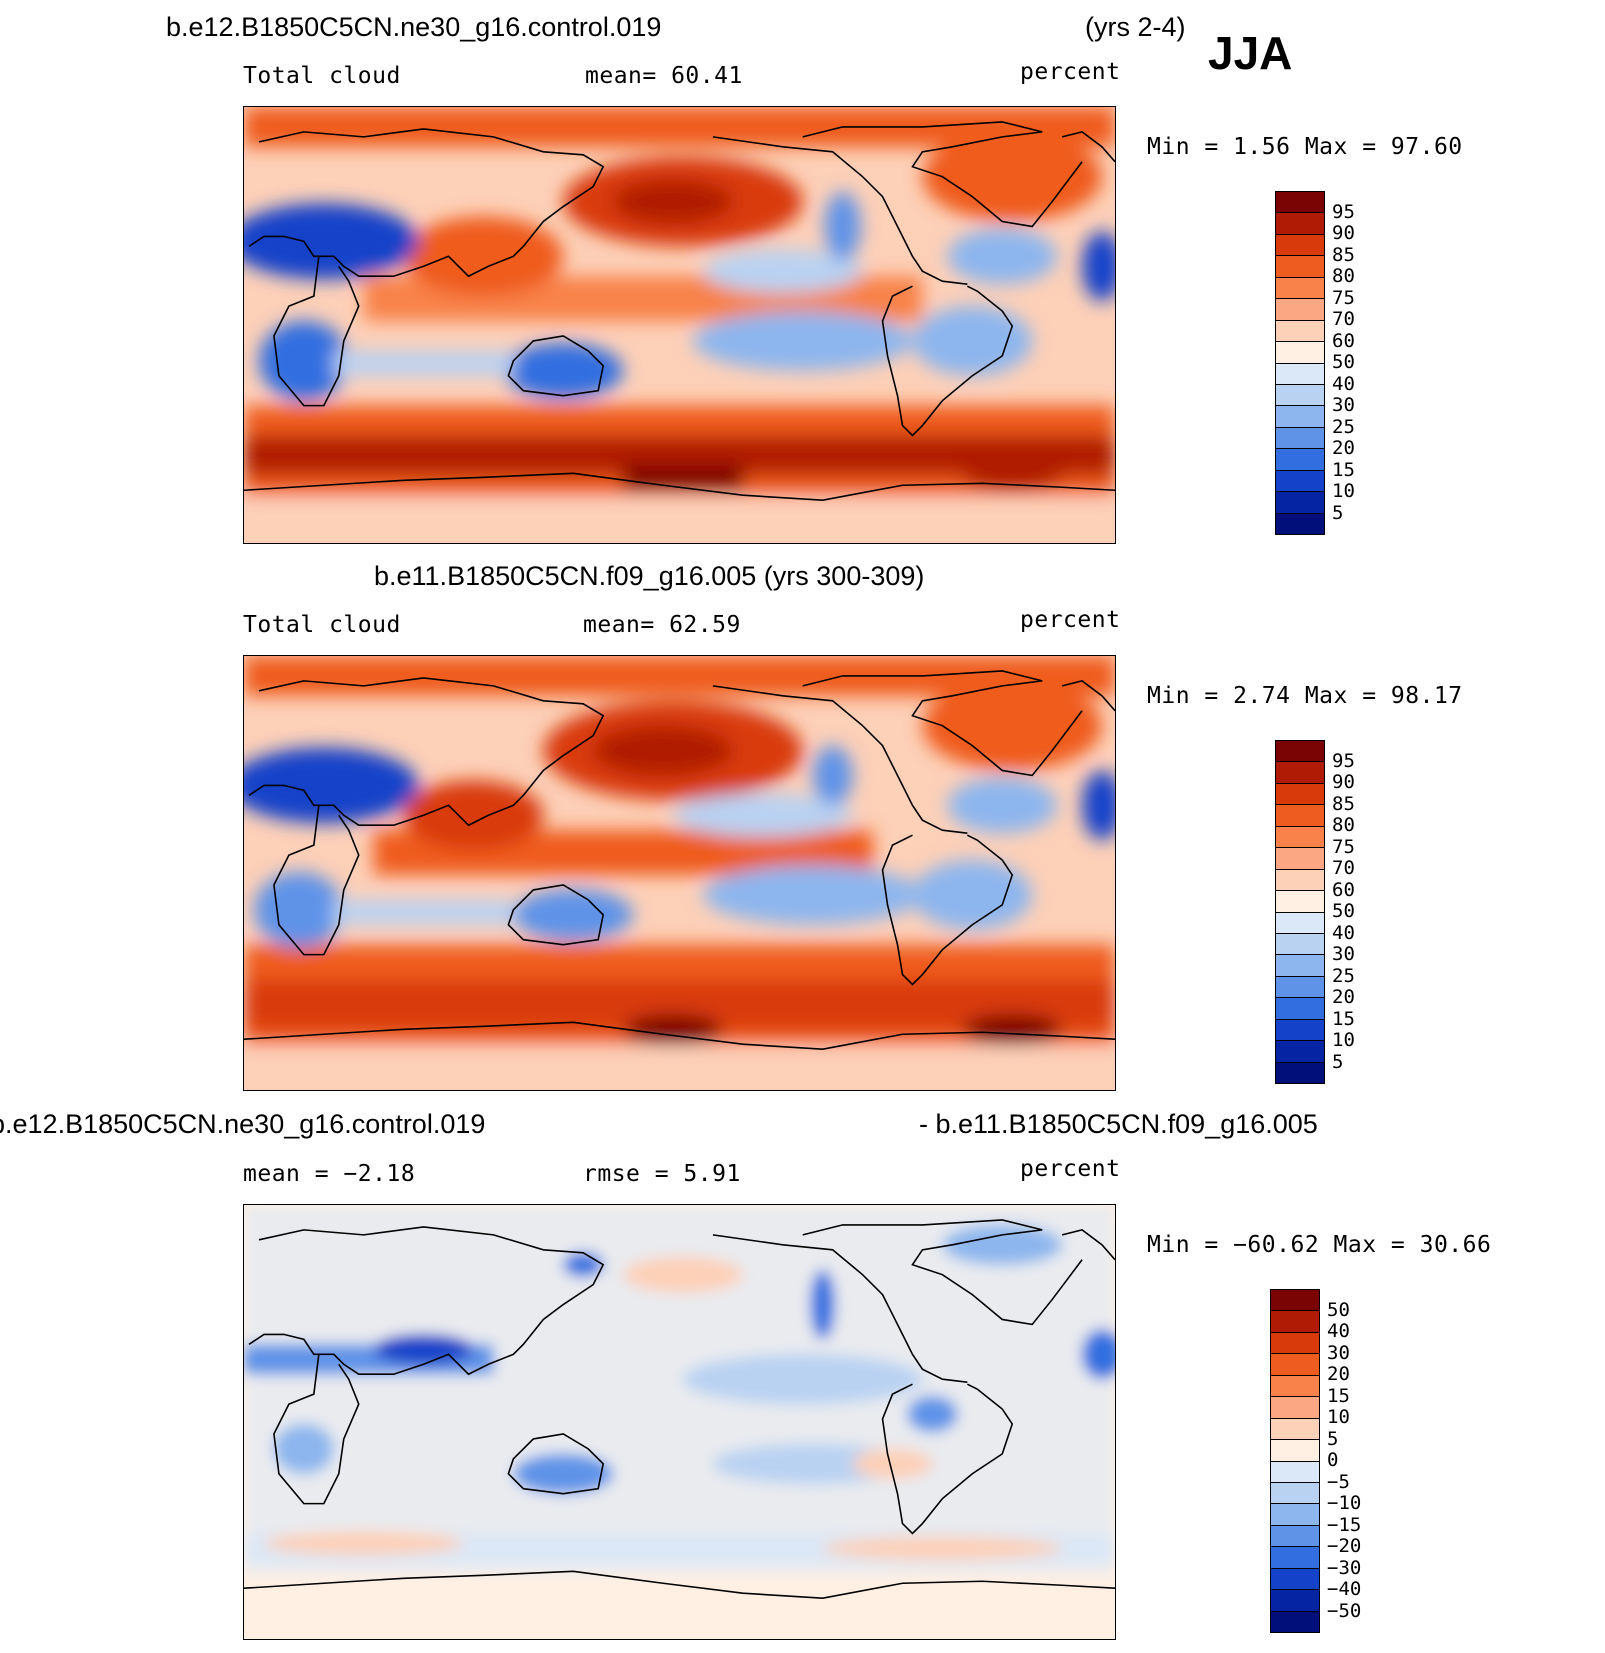 This screenshot has width=1605, height=1653. I want to click on panel2-units: percent, so click(1070, 620).